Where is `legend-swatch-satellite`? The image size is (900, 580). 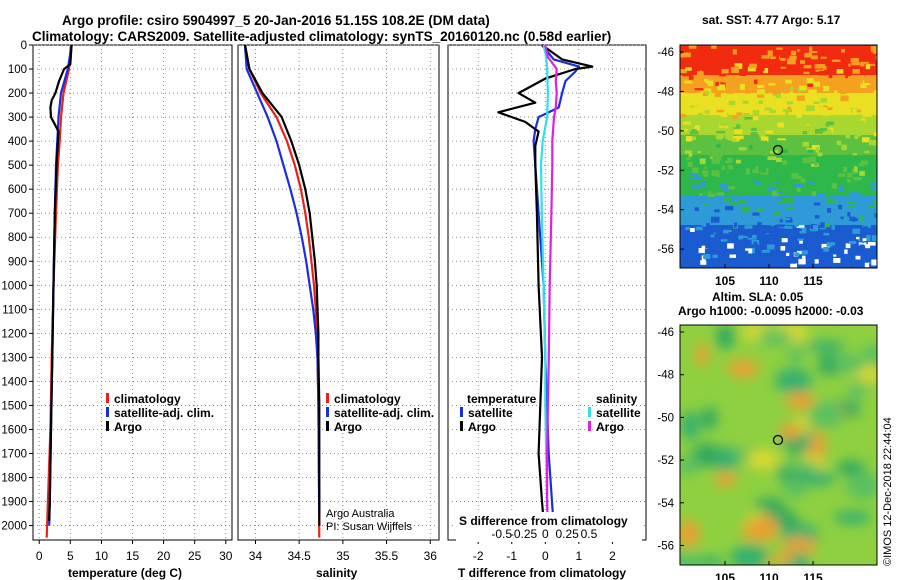 legend-swatch-satellite is located at coordinates (107, 412).